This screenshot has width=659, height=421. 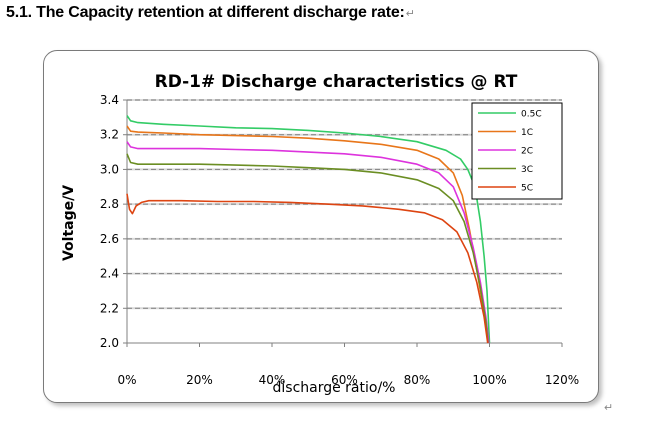 I want to click on y-axis-title: Voltage/V, so click(x=69, y=223).